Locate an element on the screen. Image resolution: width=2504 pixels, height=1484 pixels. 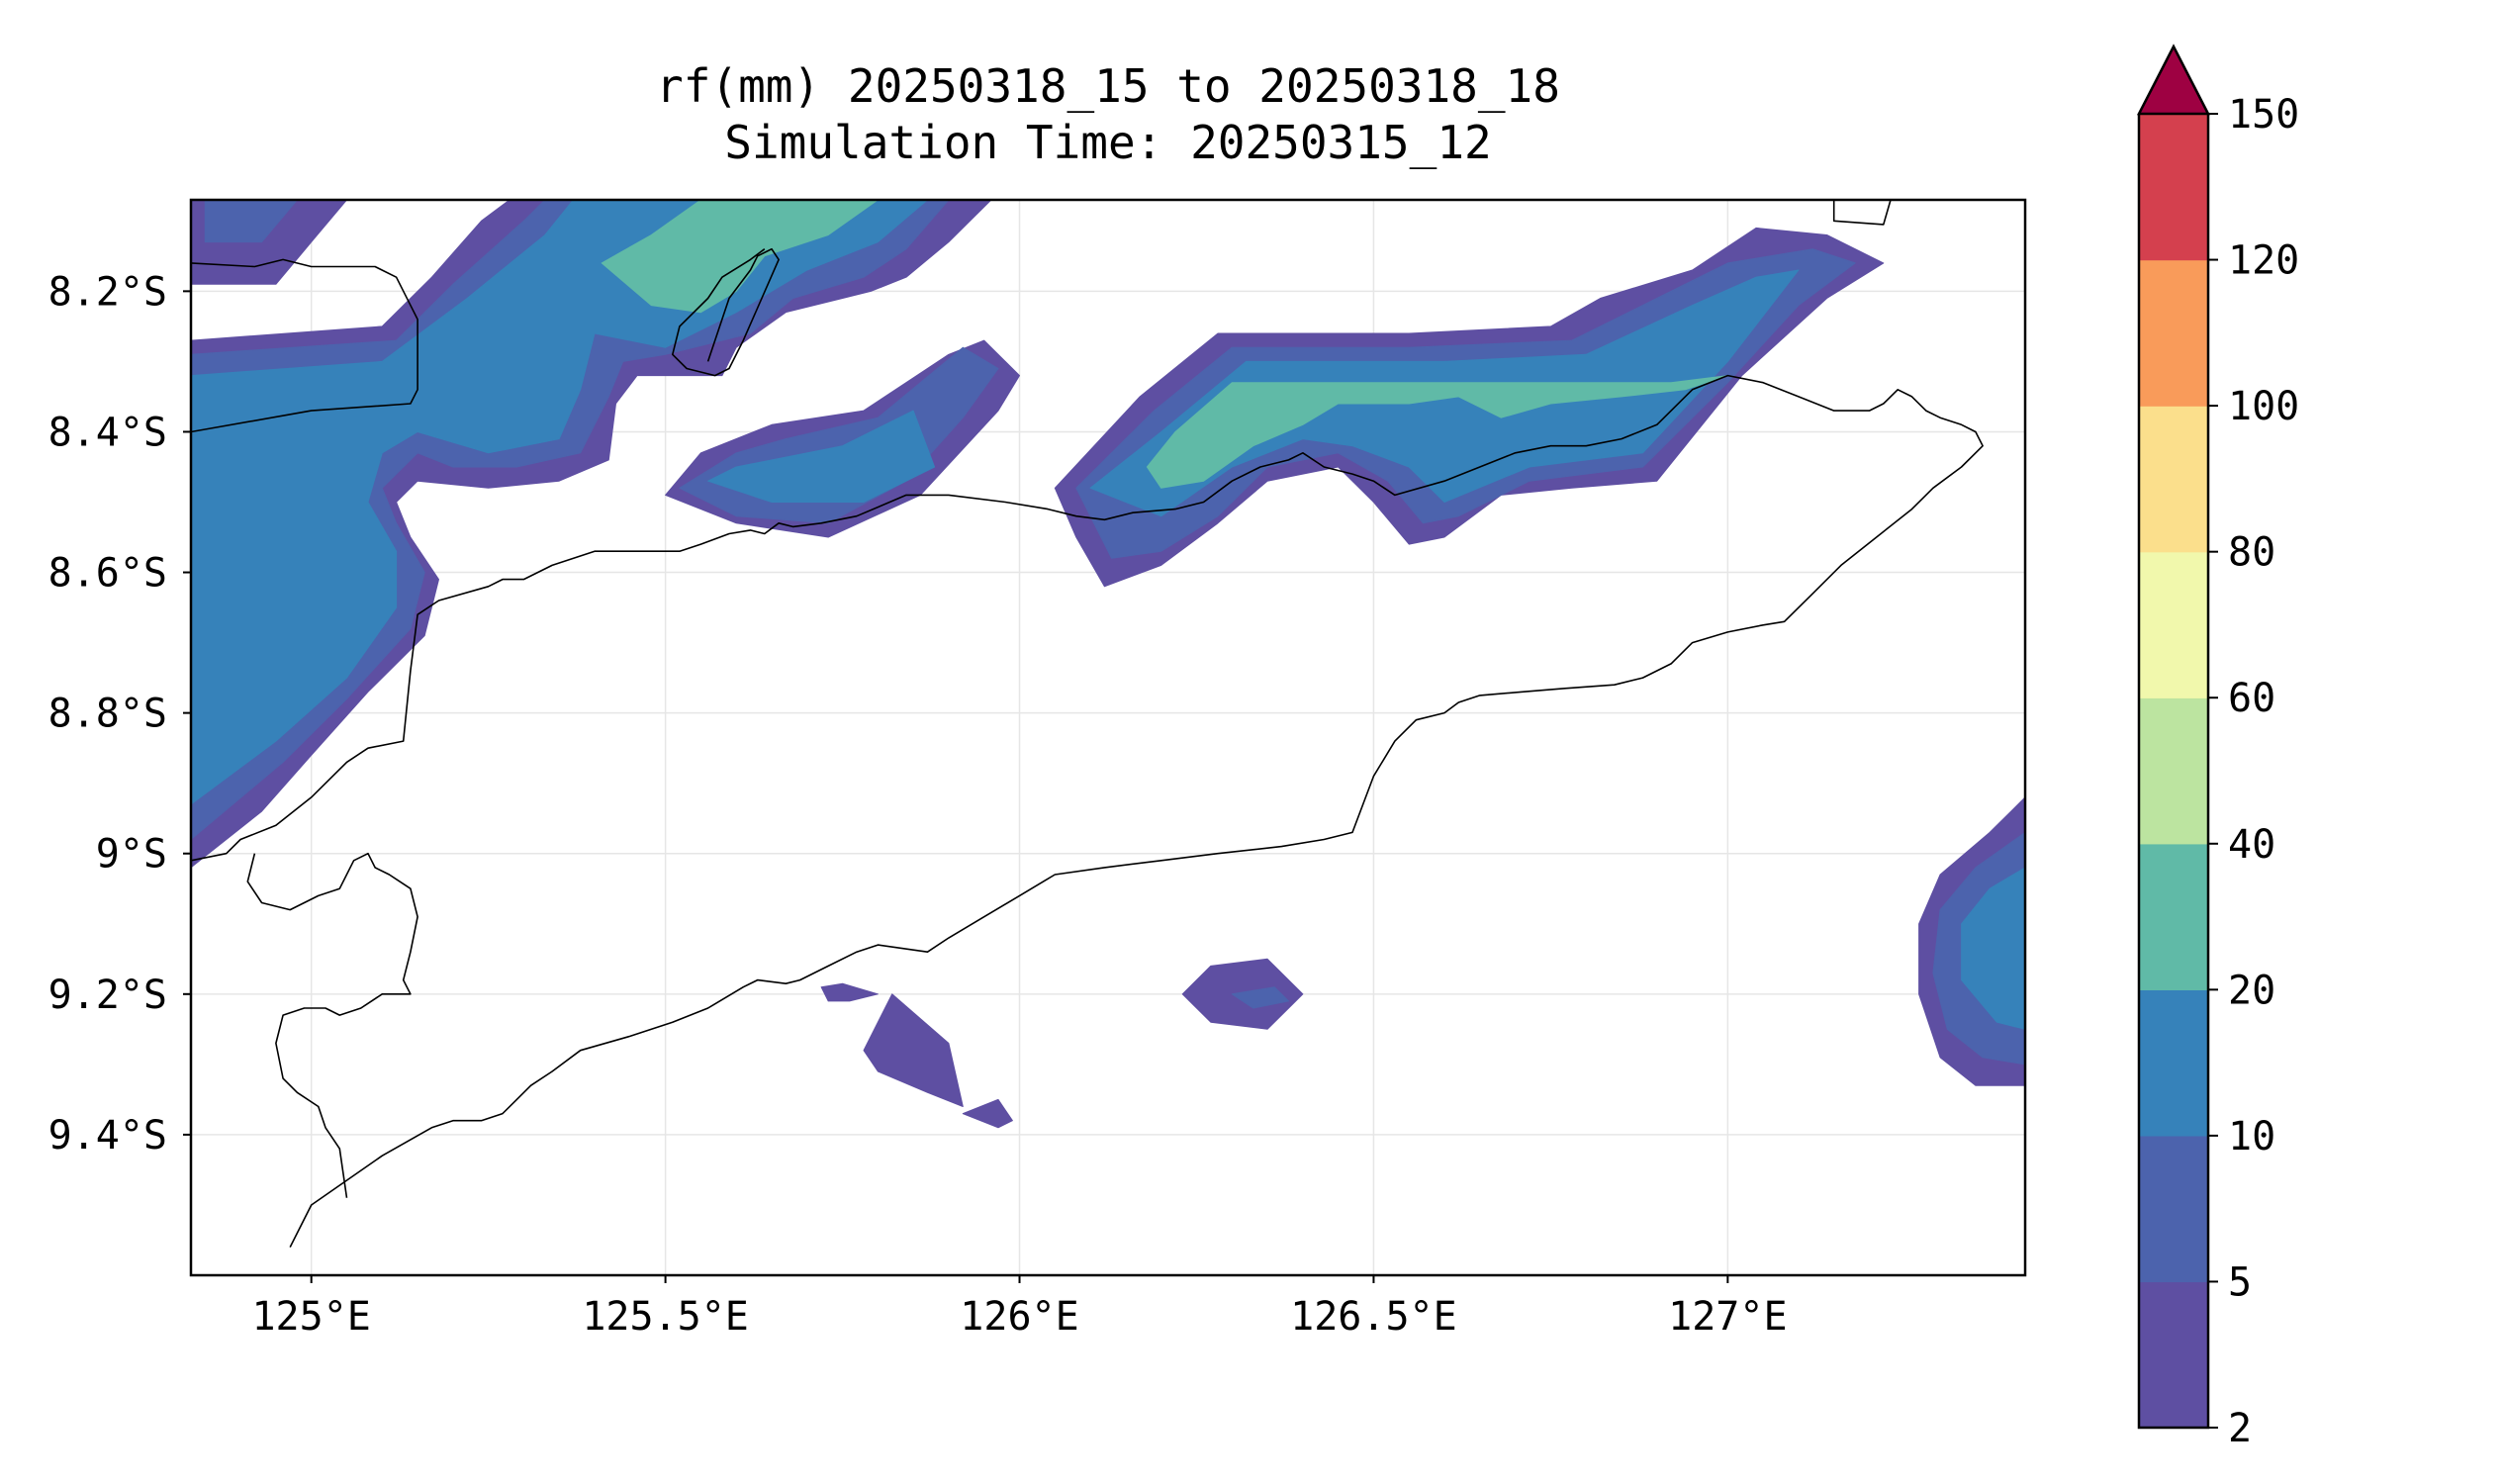
colorbar-outline is located at coordinates (2173, 772).